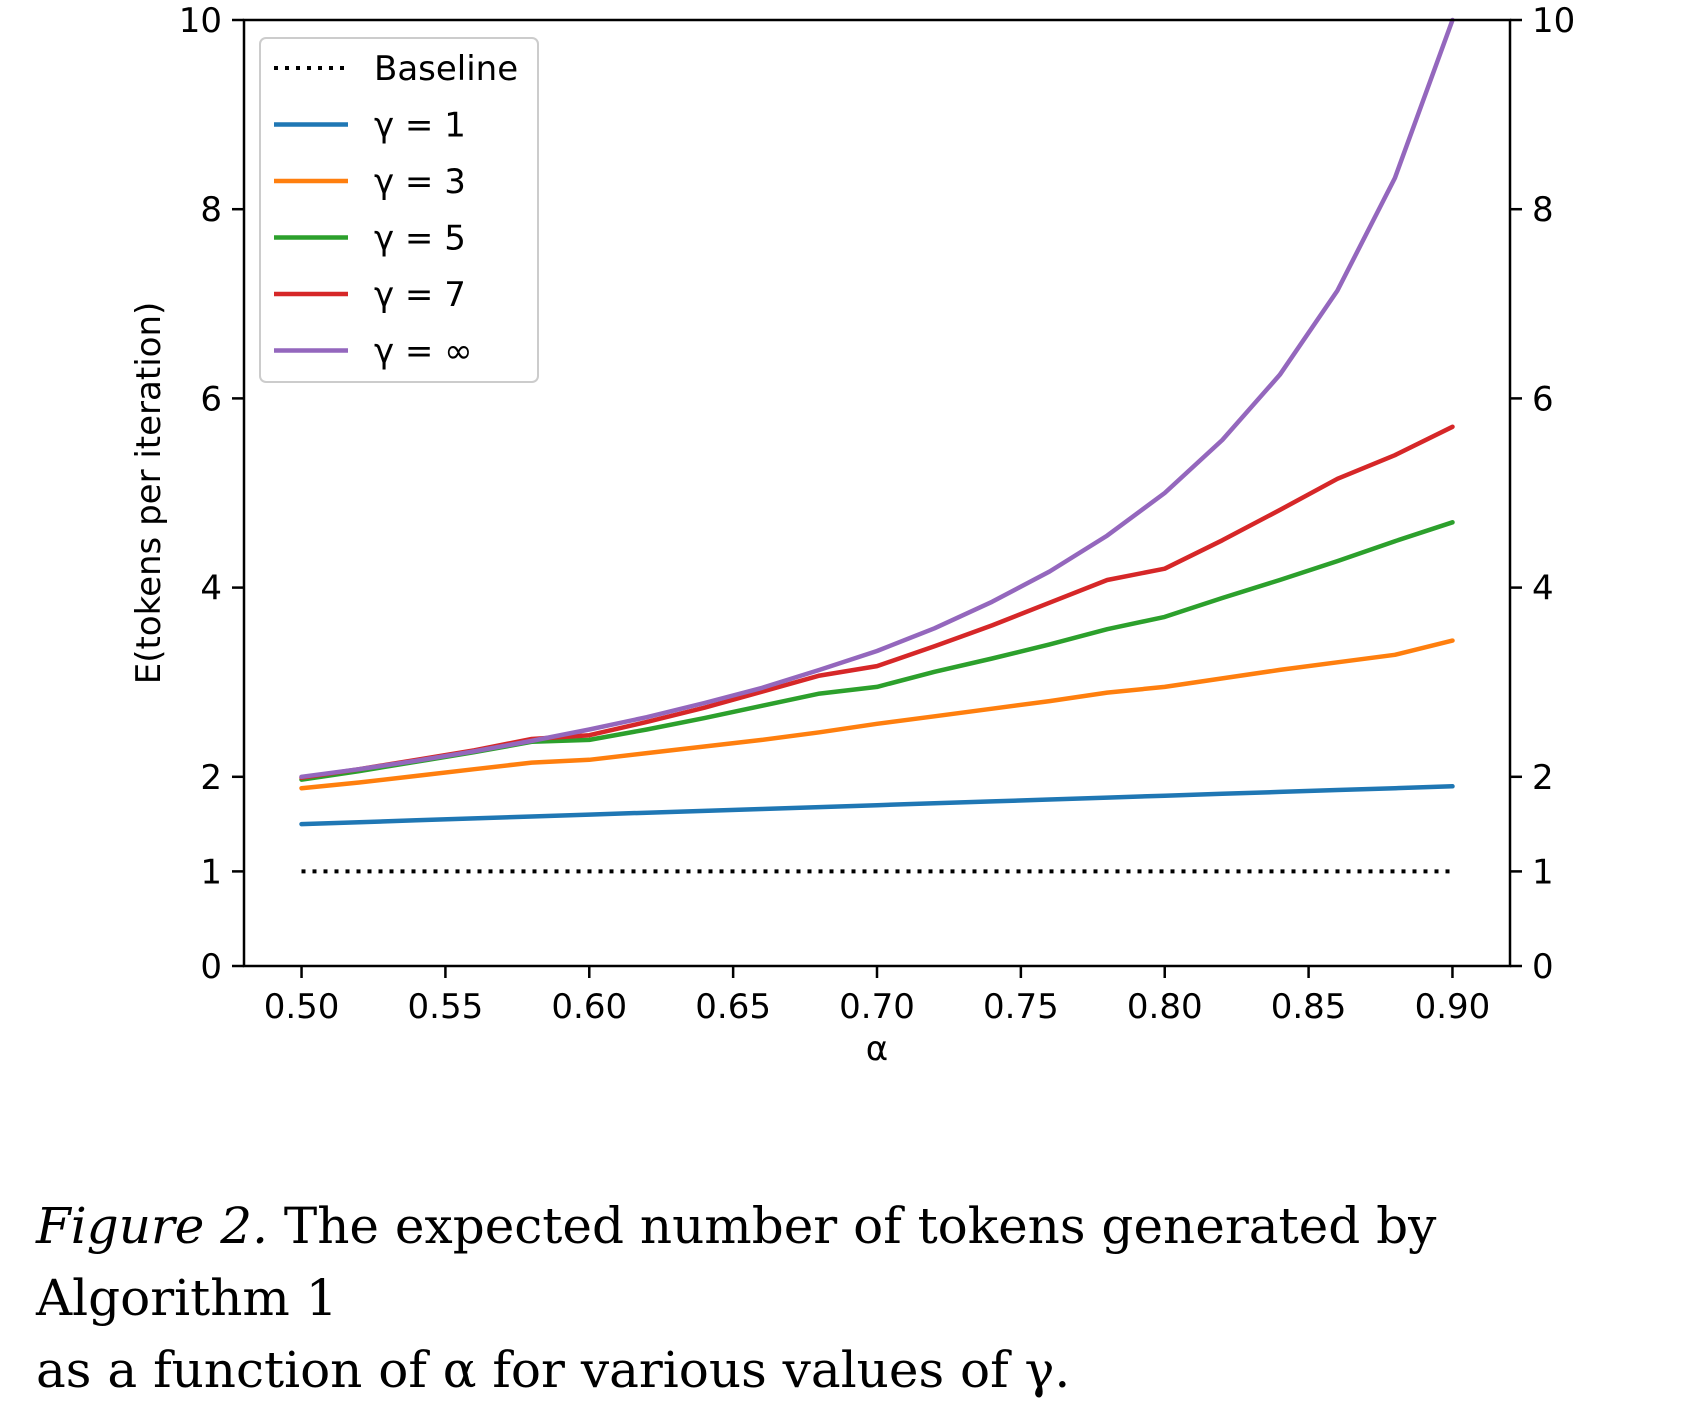 The height and width of the screenshot is (1406, 1684). What do you see at coordinates (420, 126) in the screenshot?
I see `legend-label: γ = 1` at bounding box center [420, 126].